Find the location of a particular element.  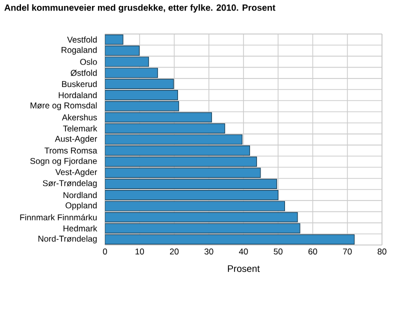

y-tick-label: Møre og Romsdal is located at coordinates (63, 106).